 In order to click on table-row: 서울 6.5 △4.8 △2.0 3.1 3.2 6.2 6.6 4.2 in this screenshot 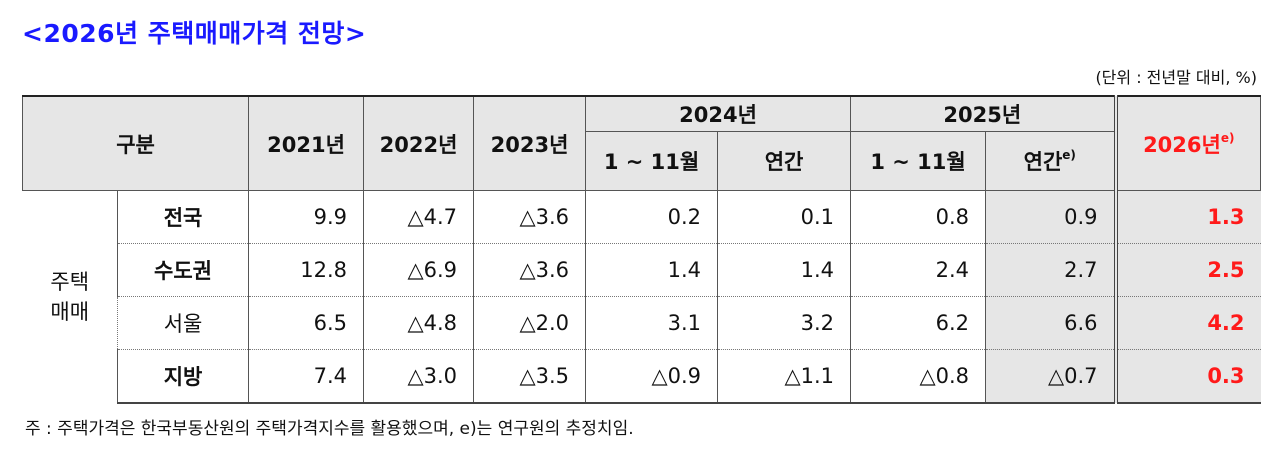, I will do `click(642, 323)`.